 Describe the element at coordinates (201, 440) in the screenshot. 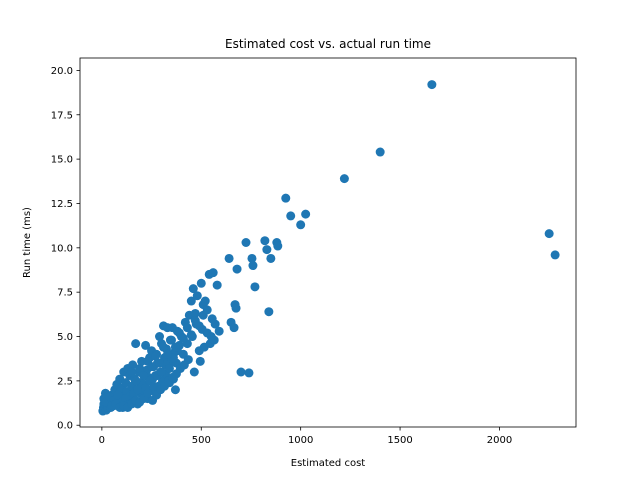

I see `x-tick-label: 500` at that location.